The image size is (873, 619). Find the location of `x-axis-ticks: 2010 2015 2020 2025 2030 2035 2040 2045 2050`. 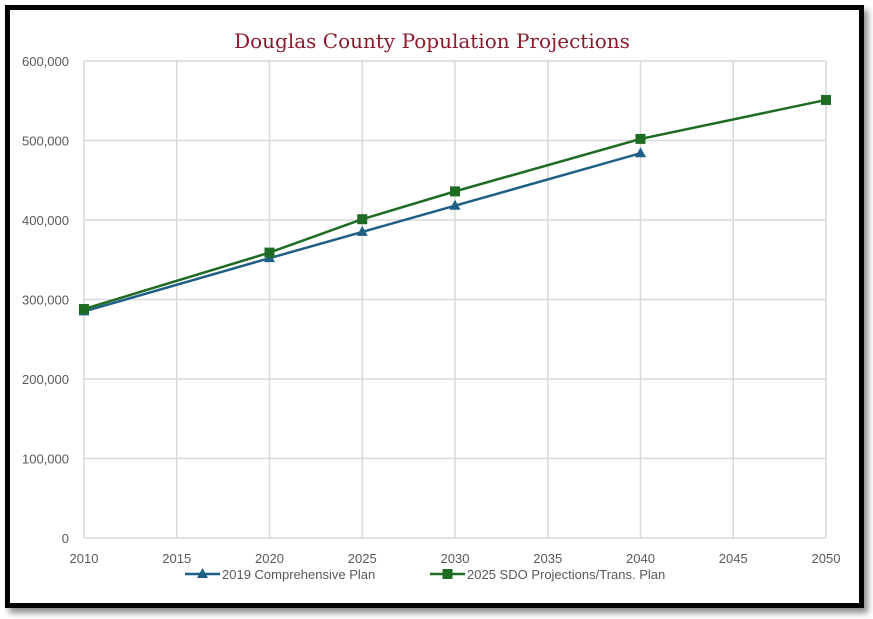

x-axis-ticks: 2010 2015 2020 2025 2030 2035 2040 2045 2050 is located at coordinates (455, 558).